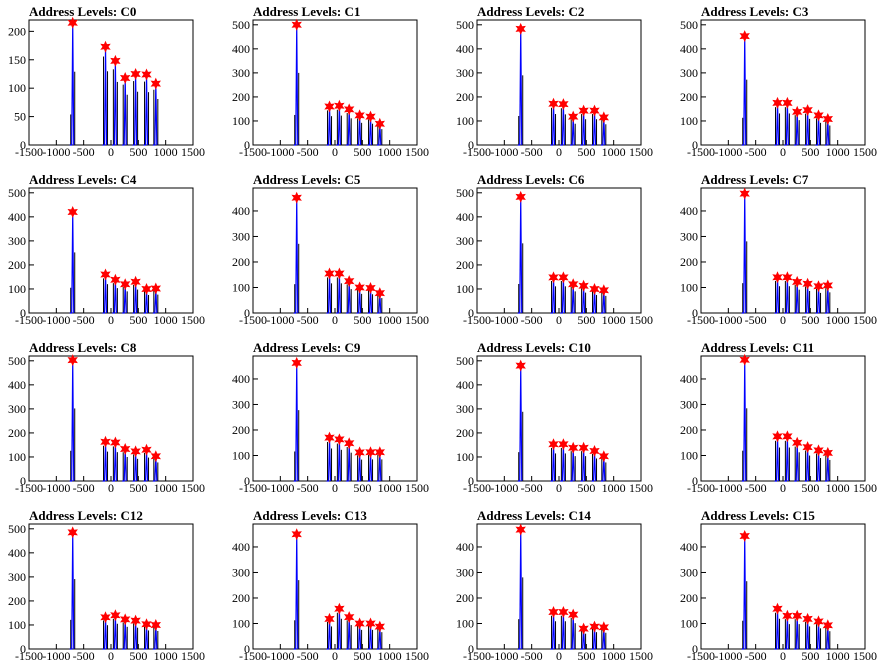  I want to click on chart-title: Address Levels: C2, so click(530, 11).